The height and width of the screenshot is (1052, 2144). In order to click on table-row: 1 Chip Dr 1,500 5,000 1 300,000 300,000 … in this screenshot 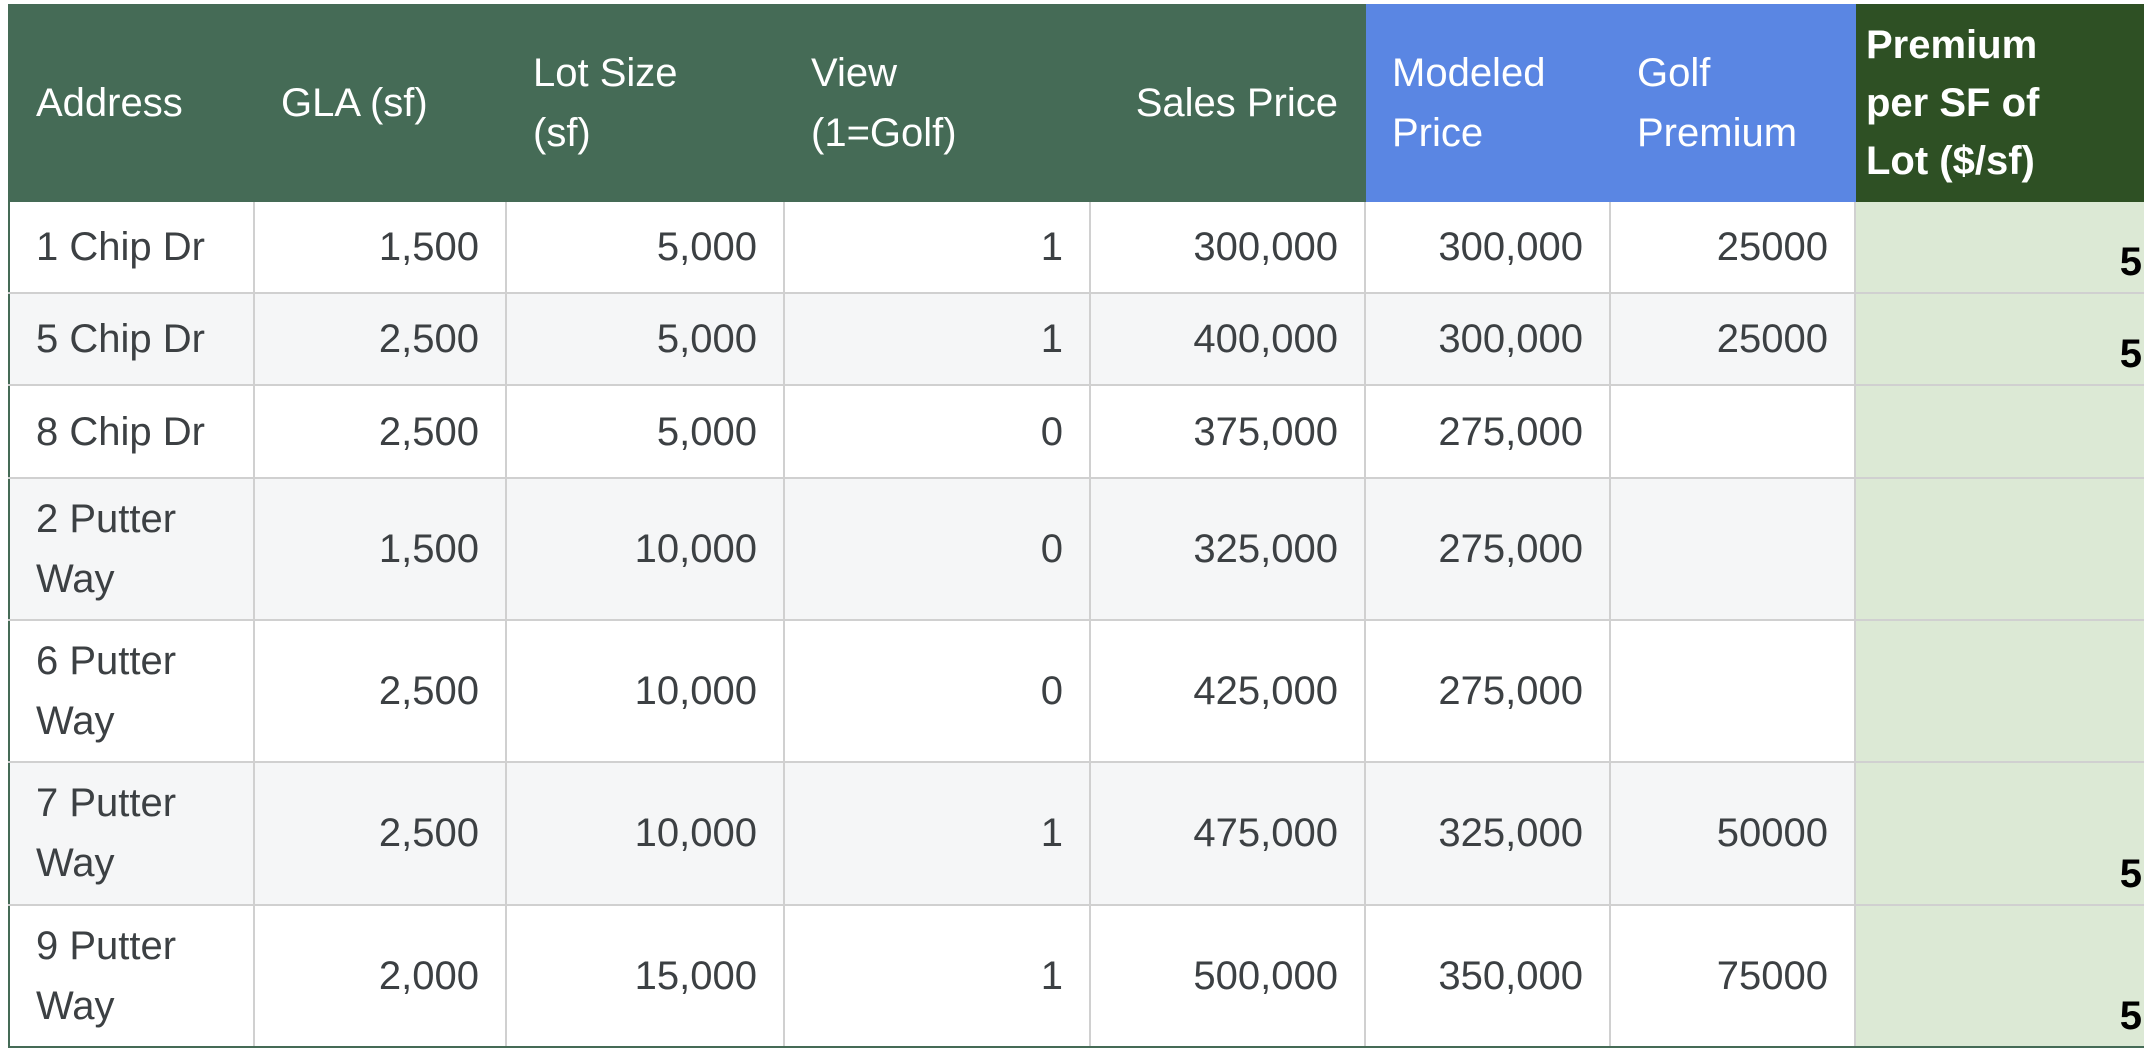, I will do `click(1076, 247)`.